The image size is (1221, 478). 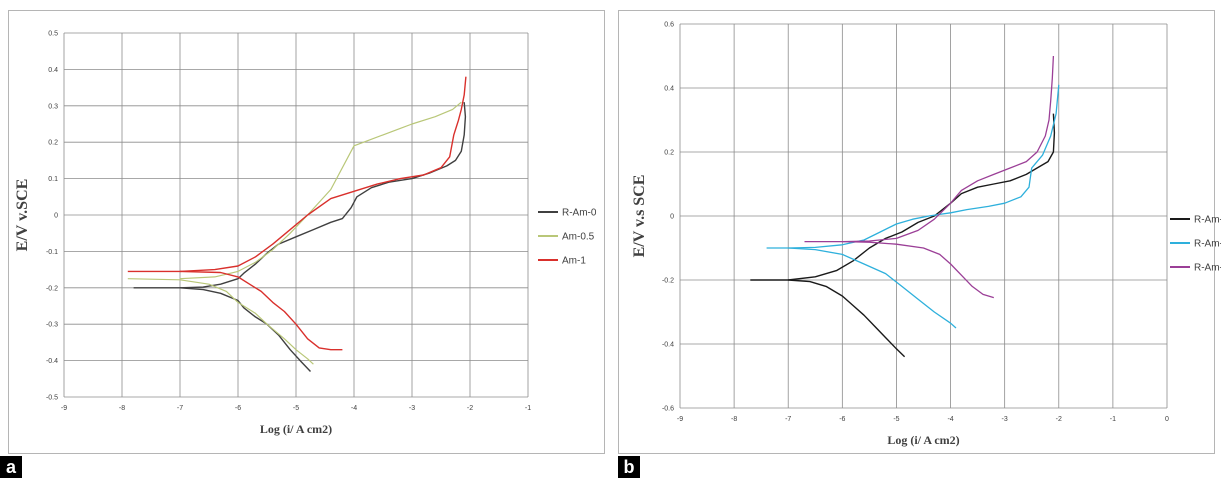 I want to click on chart-0-y-tick-label: -0.3, so click(x=52, y=325).